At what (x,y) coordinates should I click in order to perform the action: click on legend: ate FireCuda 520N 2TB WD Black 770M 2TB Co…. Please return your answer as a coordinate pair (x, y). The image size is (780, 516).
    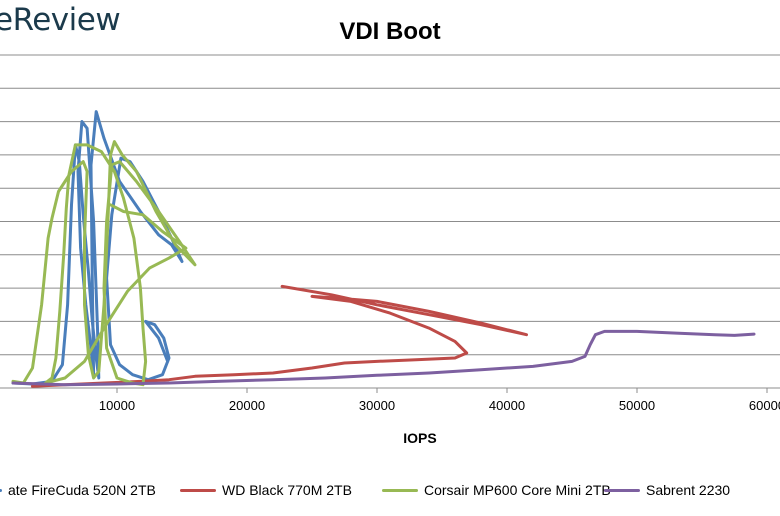
    Looking at the image, I should click on (390, 490).